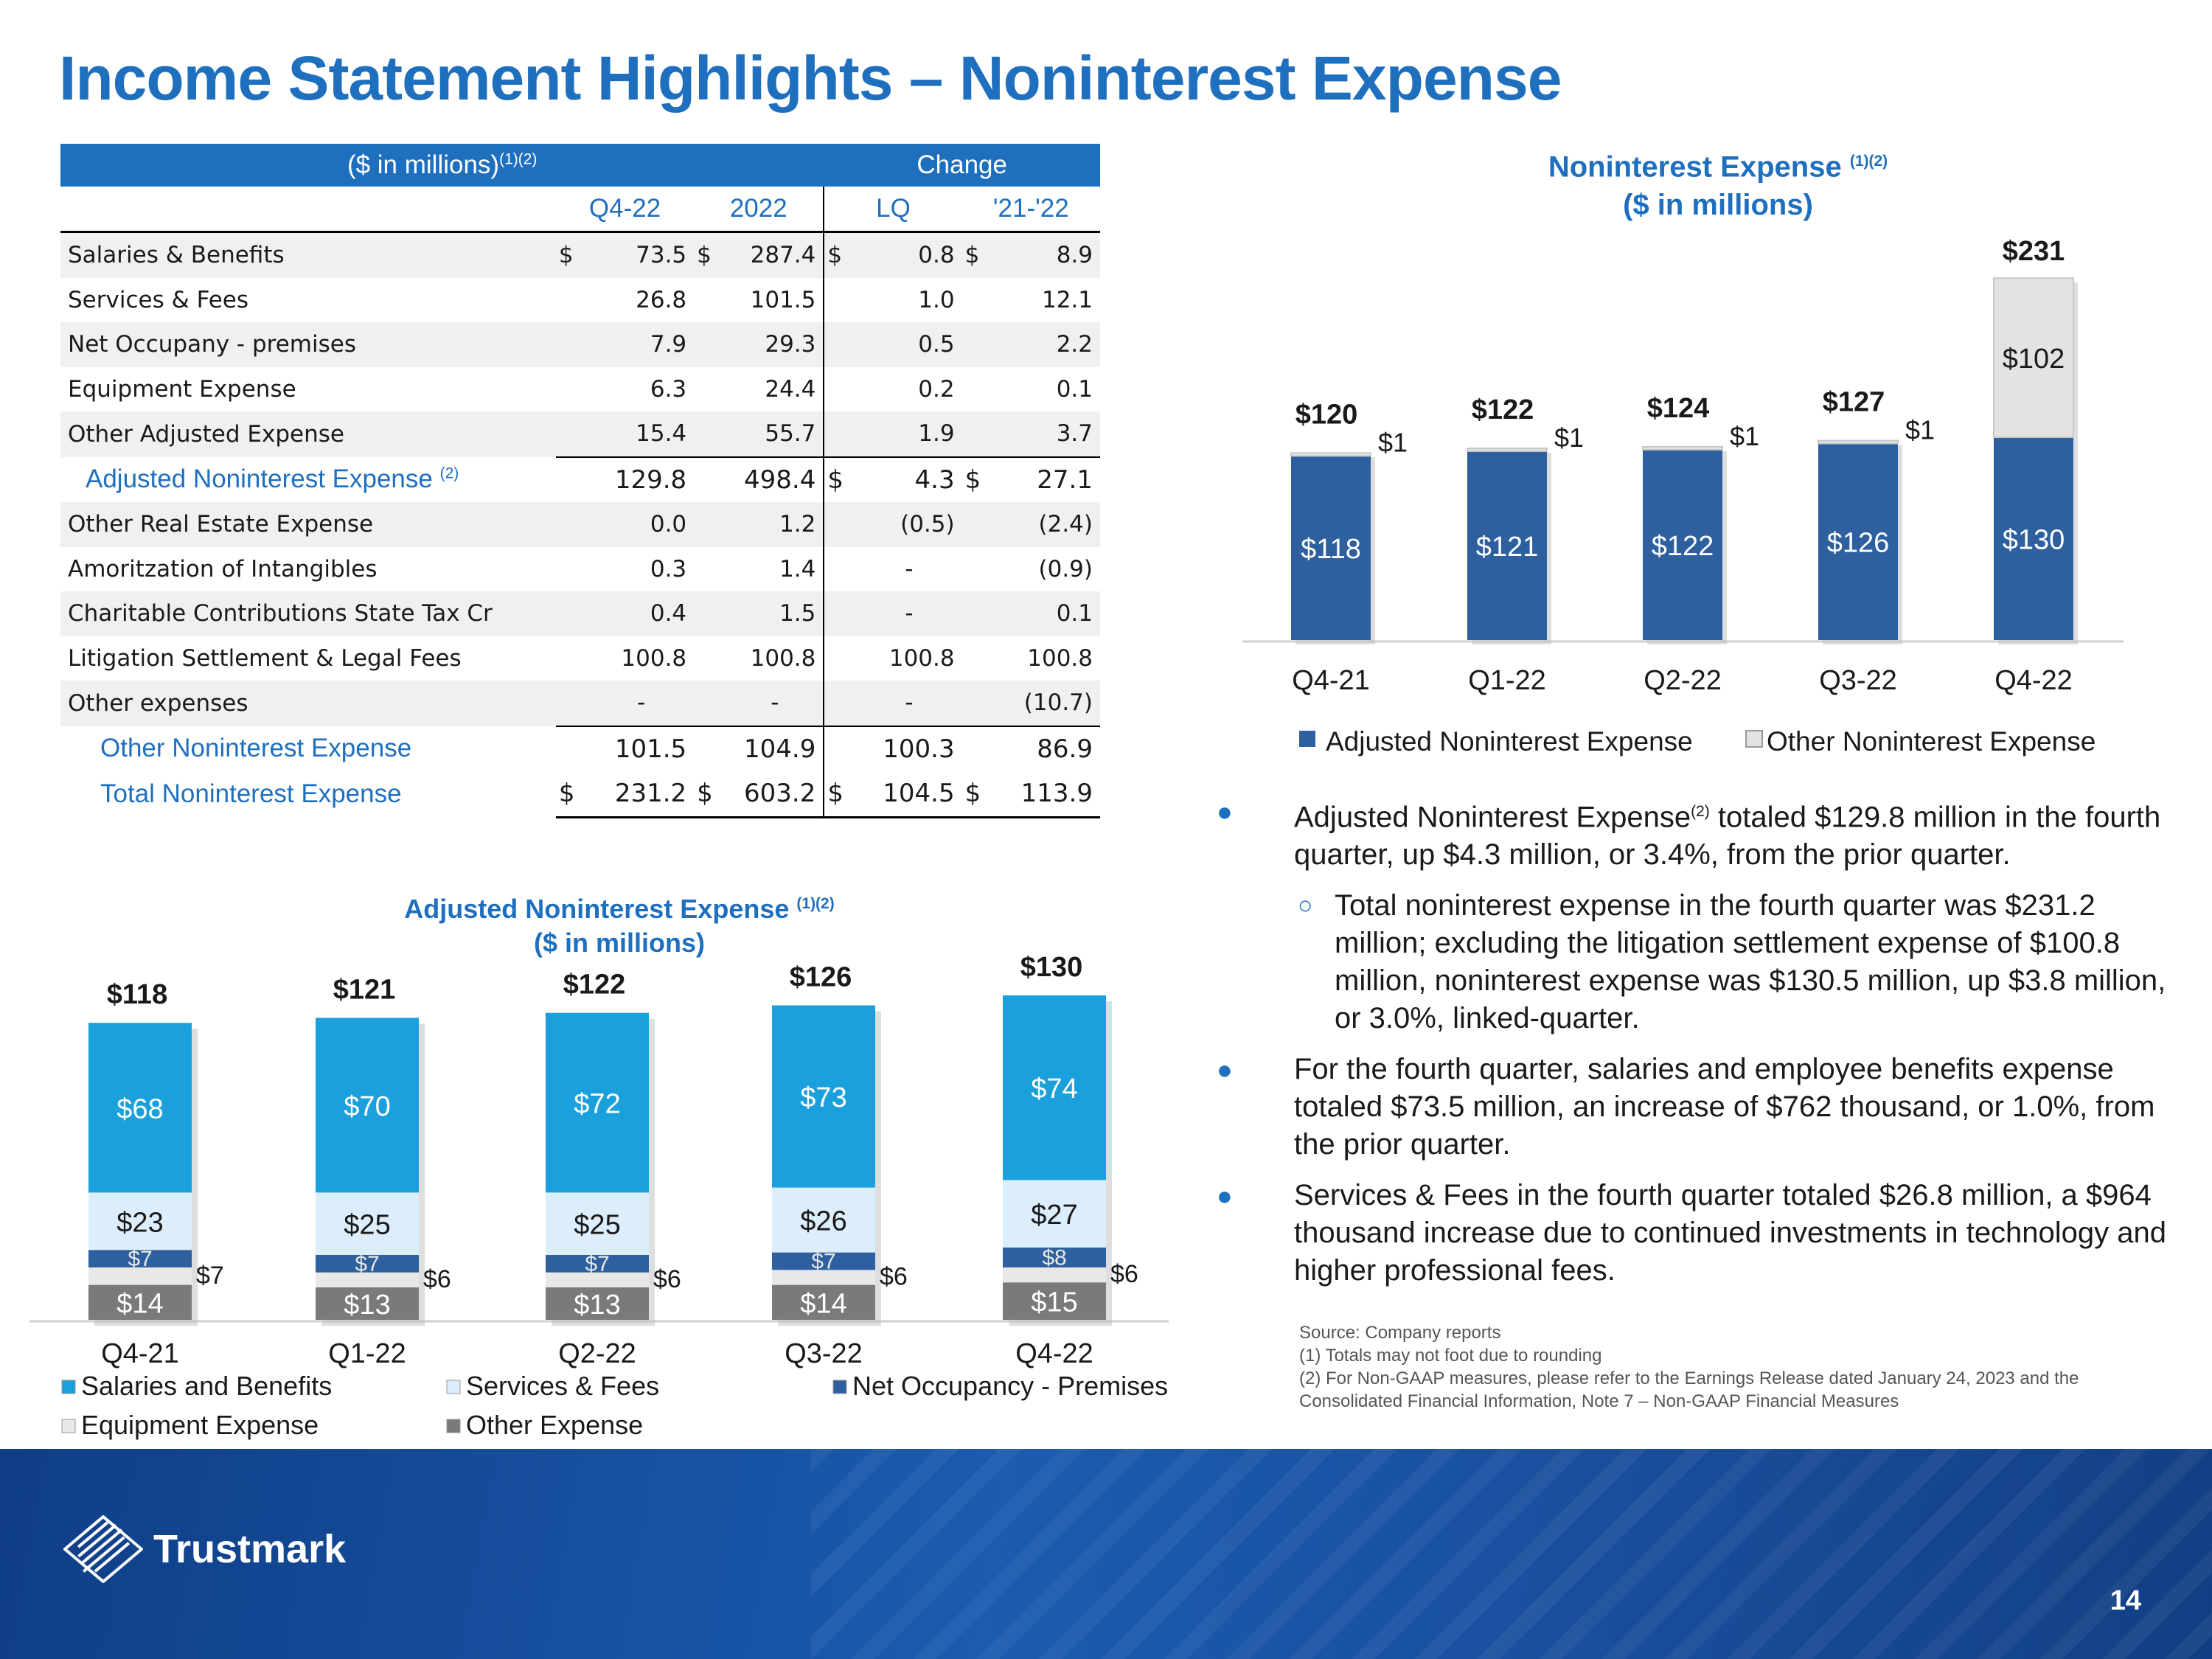 Image resolution: width=2212 pixels, height=1659 pixels. I want to click on table-cell-label: Net Occupany - premises, so click(308, 344).